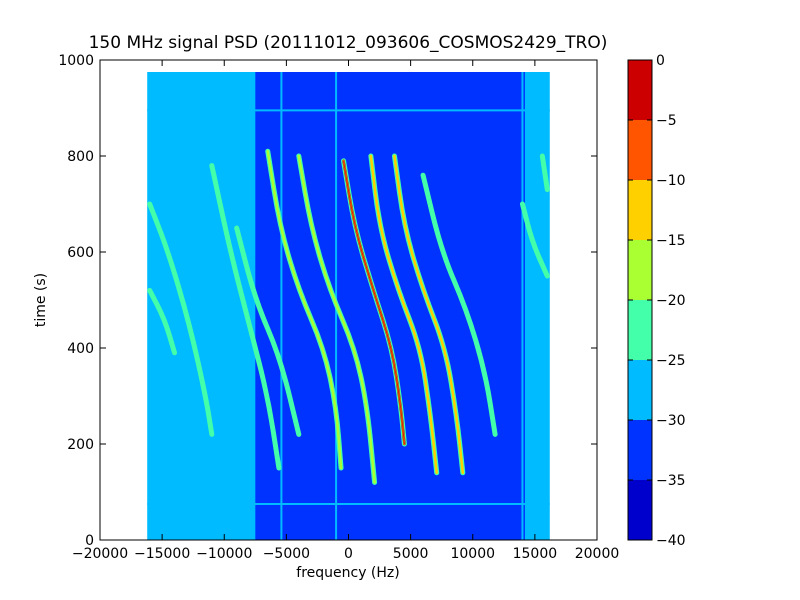 The height and width of the screenshot is (600, 800). What do you see at coordinates (347, 573) in the screenshot?
I see `x-axis-label: frequency (Hz)` at bounding box center [347, 573].